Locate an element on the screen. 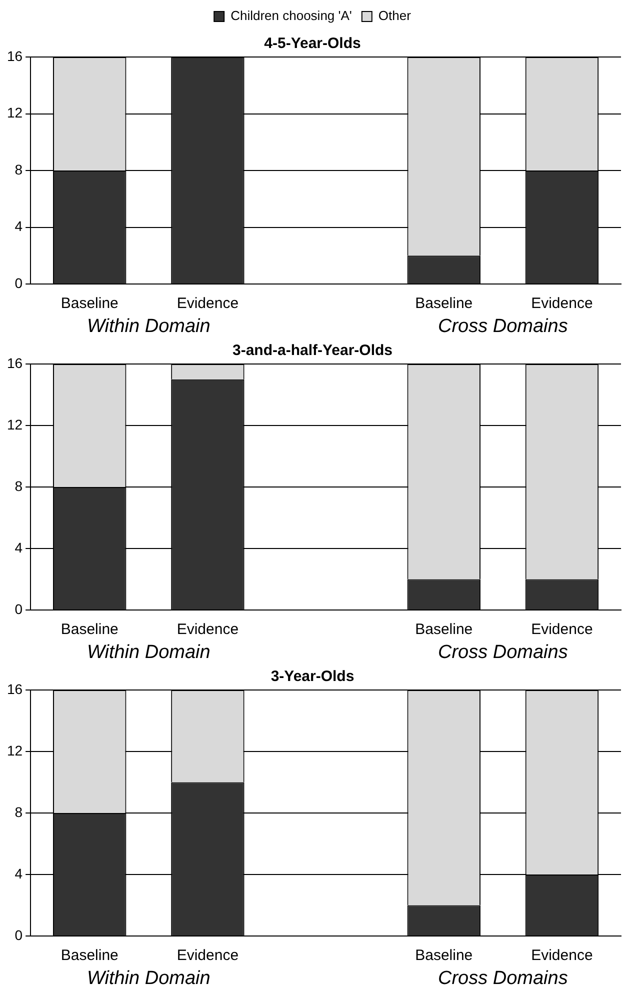  chart-title: 4-5-Year-Olds is located at coordinates (312, 43).